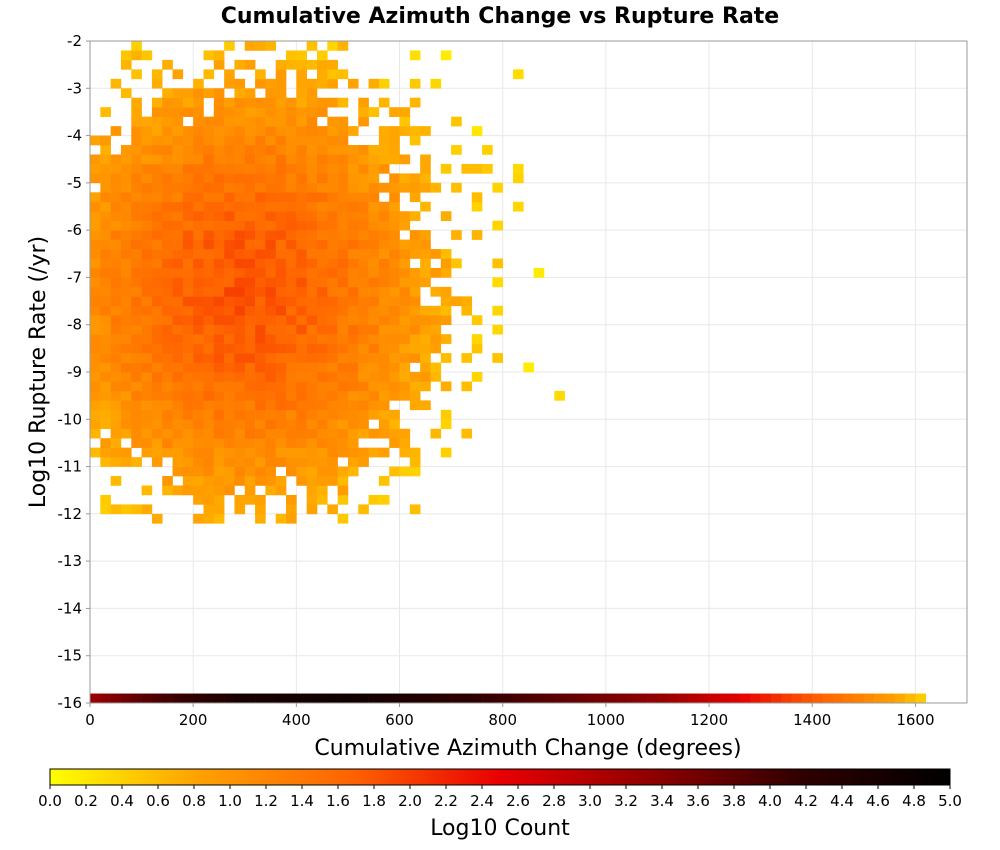  Describe the element at coordinates (446, 801) in the screenshot. I see `colorbar-tick-label: 2.2` at that location.